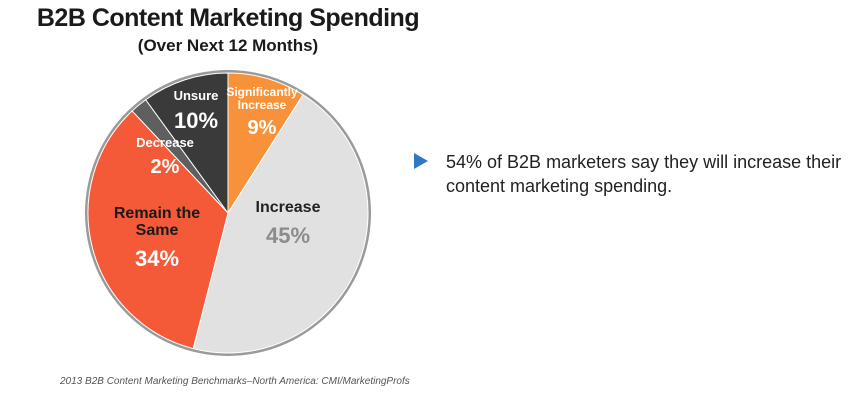  I want to click on slice-value-label: 9%, so click(262, 128).